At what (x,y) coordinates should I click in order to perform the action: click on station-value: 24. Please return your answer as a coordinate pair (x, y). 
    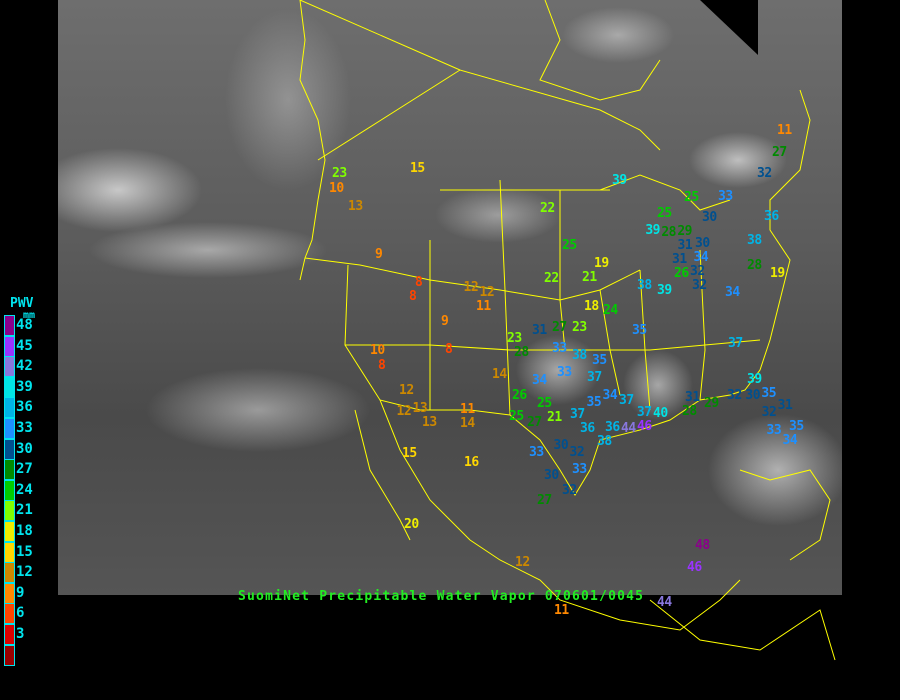
    Looking at the image, I should click on (610, 310).